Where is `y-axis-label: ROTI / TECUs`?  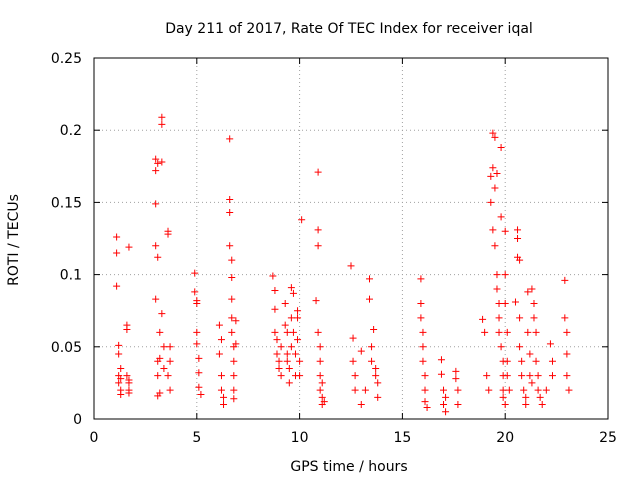
y-axis-label: ROTI / TECUs is located at coordinates (14, 240).